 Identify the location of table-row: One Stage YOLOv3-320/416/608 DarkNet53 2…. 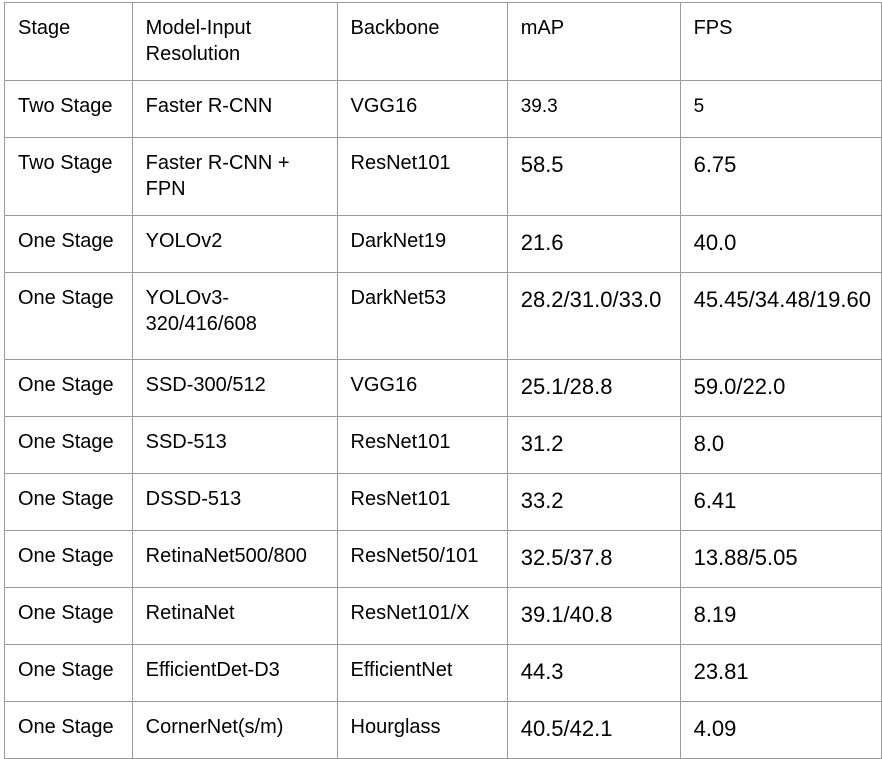
(443, 316).